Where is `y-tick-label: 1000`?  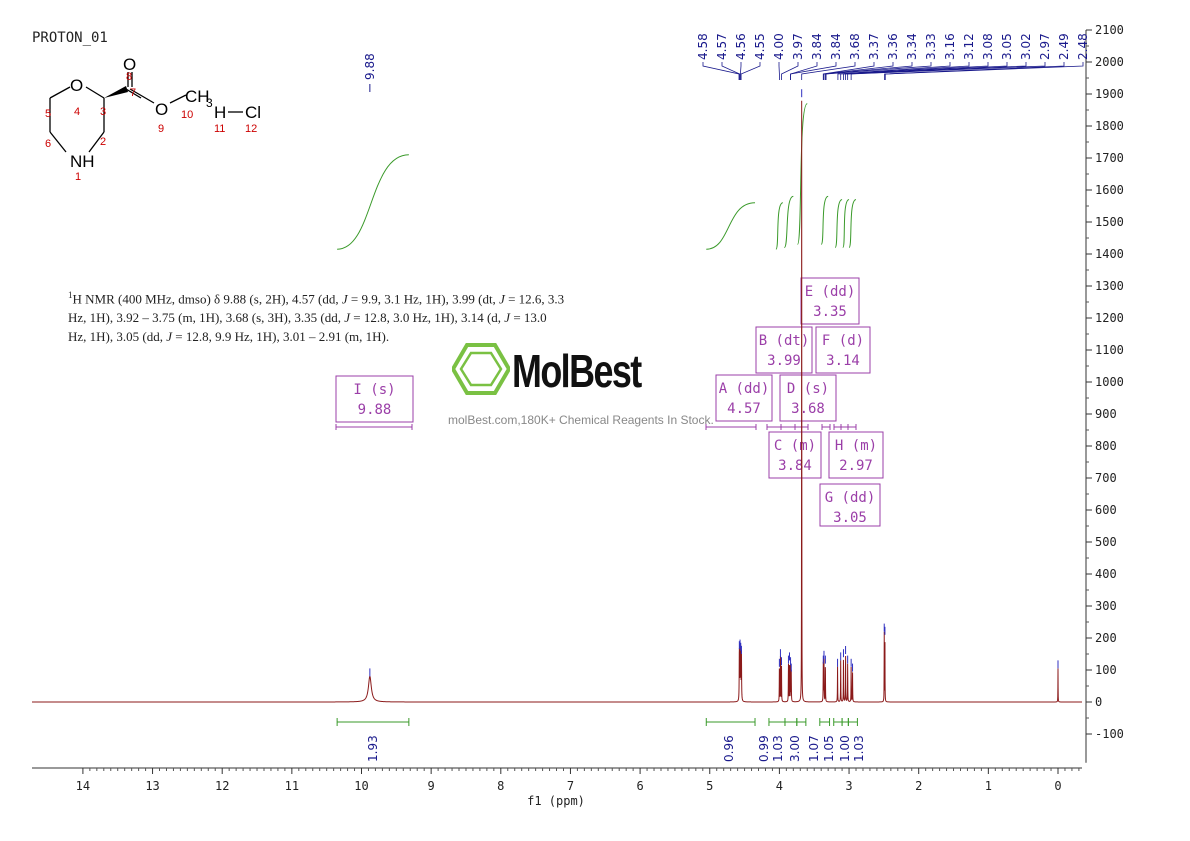
y-tick-label: 1000 is located at coordinates (1109, 382).